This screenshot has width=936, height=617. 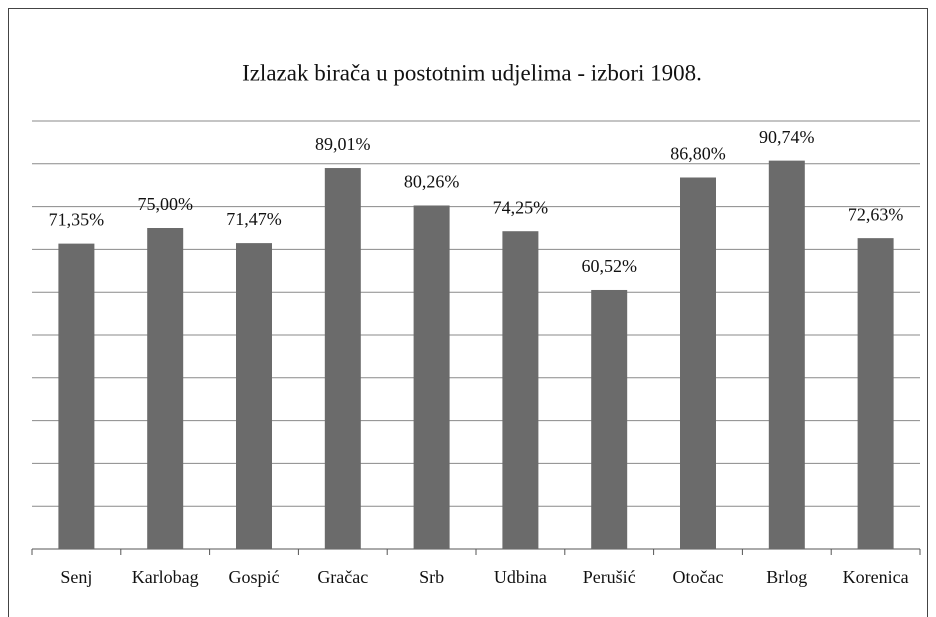 What do you see at coordinates (342, 577) in the screenshot?
I see `x-tick-label: Gračac` at bounding box center [342, 577].